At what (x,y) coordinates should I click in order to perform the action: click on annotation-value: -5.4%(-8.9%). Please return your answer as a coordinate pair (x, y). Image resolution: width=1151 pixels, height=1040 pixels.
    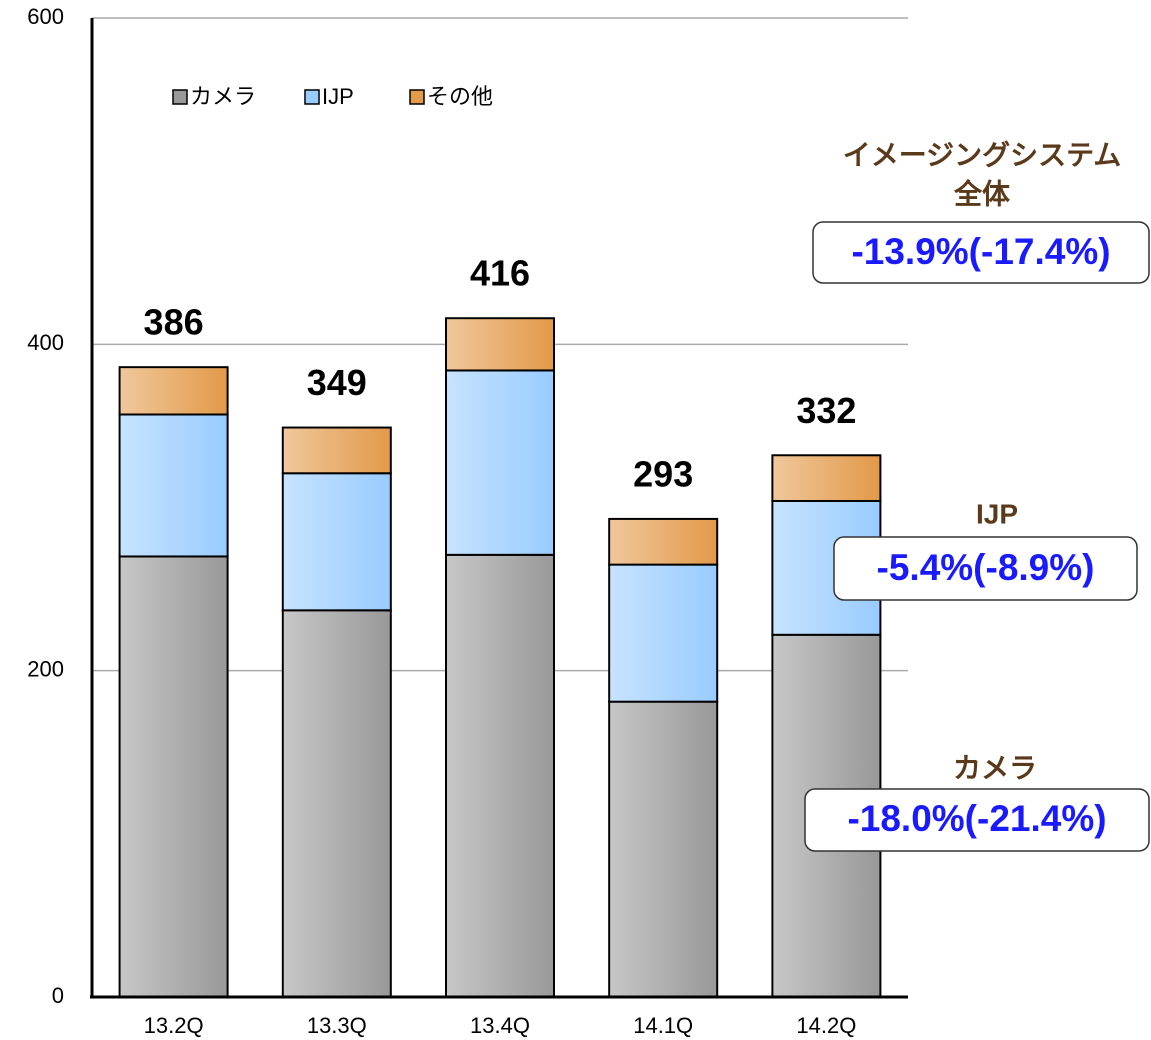
    Looking at the image, I should click on (986, 567).